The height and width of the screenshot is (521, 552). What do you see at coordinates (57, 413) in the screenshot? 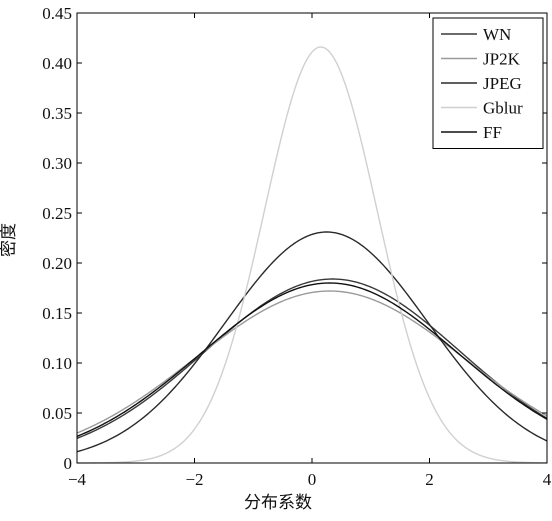
I see `y-tick-label: 0.05` at bounding box center [57, 413].